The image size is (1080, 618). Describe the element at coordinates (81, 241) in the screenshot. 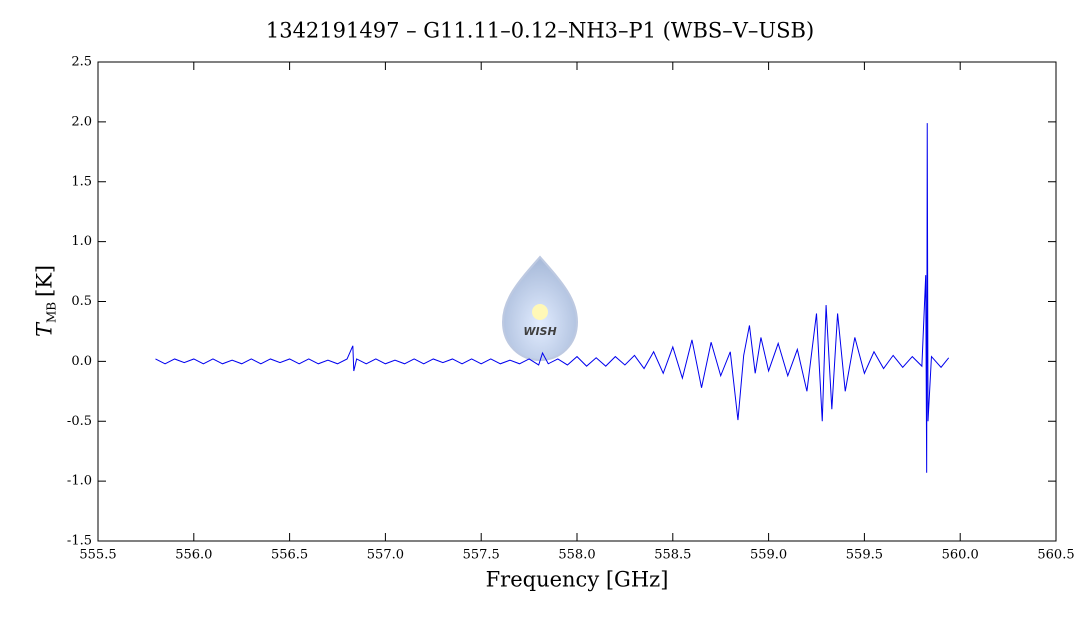

I see `y-tick-label: 1.0` at that location.